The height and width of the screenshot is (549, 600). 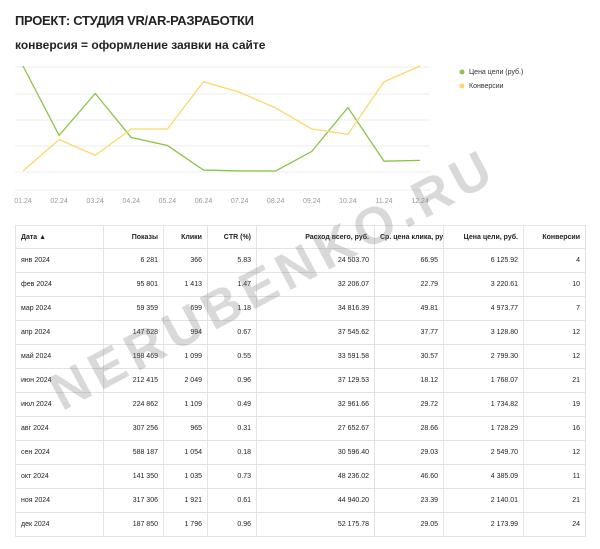 What do you see at coordinates (483, 284) in the screenshot?
I see `table-cell: 3 220.61` at bounding box center [483, 284].